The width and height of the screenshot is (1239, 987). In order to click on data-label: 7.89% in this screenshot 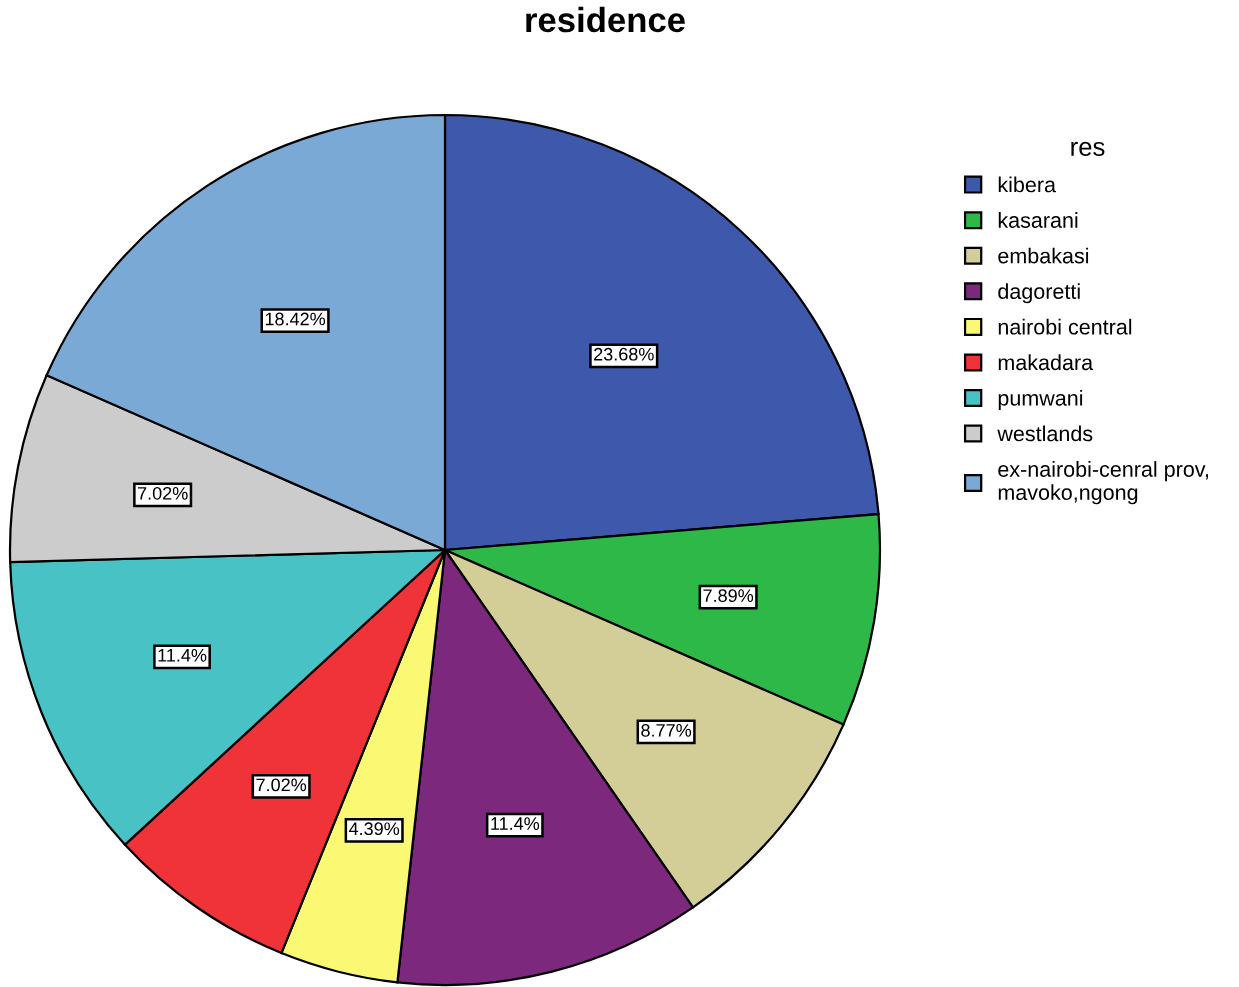, I will do `click(728, 596)`.